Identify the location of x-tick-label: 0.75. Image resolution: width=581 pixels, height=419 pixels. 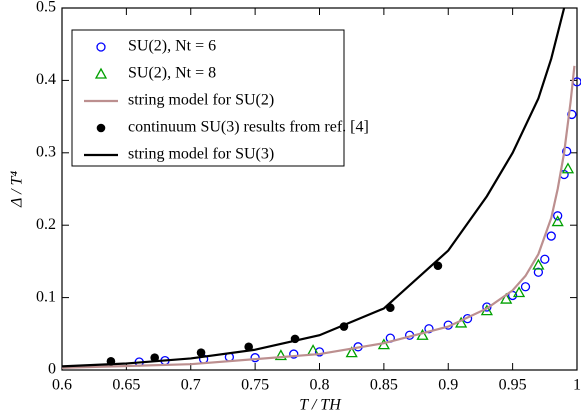
(255, 385).